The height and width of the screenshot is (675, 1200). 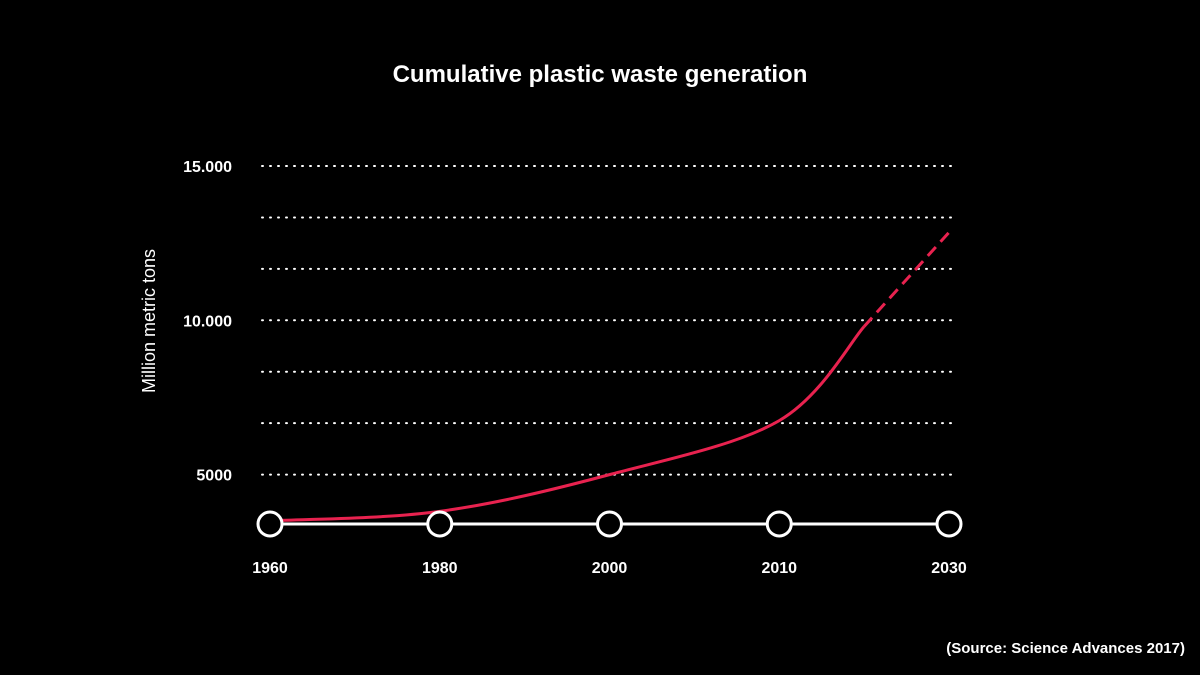 What do you see at coordinates (779, 568) in the screenshot?
I see `x-tick-label: 2010` at bounding box center [779, 568].